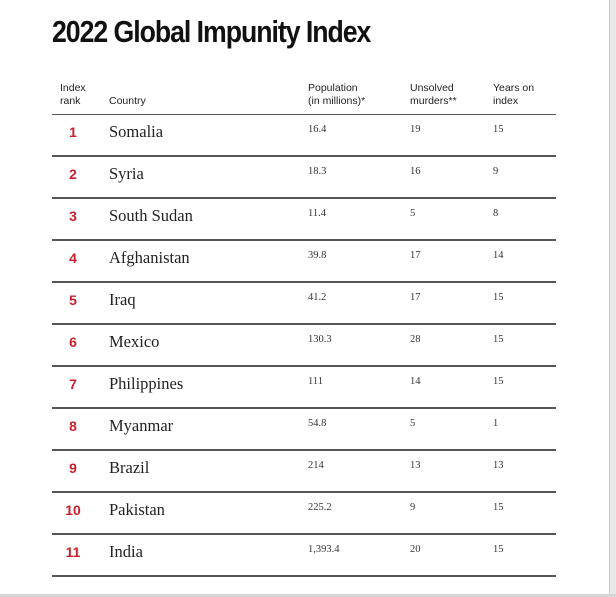  Describe the element at coordinates (127, 101) in the screenshot. I see `header-country: Country` at that location.